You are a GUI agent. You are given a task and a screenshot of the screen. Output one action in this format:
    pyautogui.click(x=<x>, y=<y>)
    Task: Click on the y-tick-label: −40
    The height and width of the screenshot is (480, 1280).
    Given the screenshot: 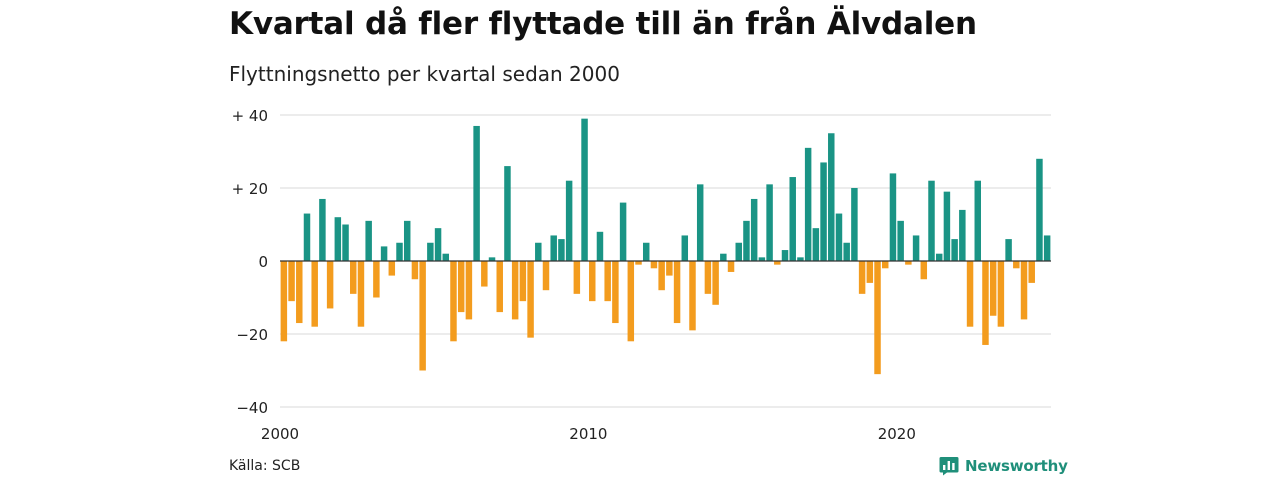 What is the action you would take?
    pyautogui.click(x=252, y=408)
    